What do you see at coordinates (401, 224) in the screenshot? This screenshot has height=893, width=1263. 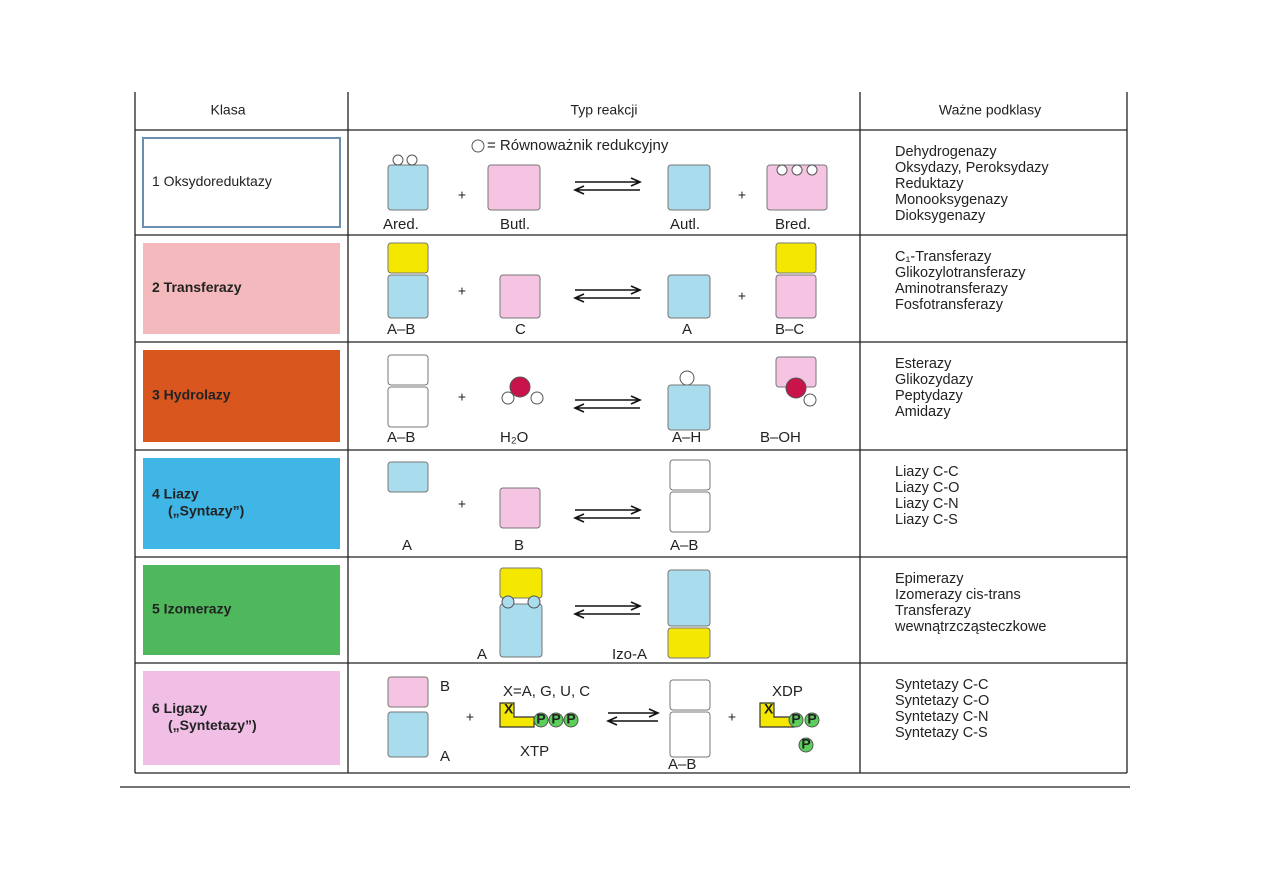 I see `reaction-label: Ared.` at bounding box center [401, 224].